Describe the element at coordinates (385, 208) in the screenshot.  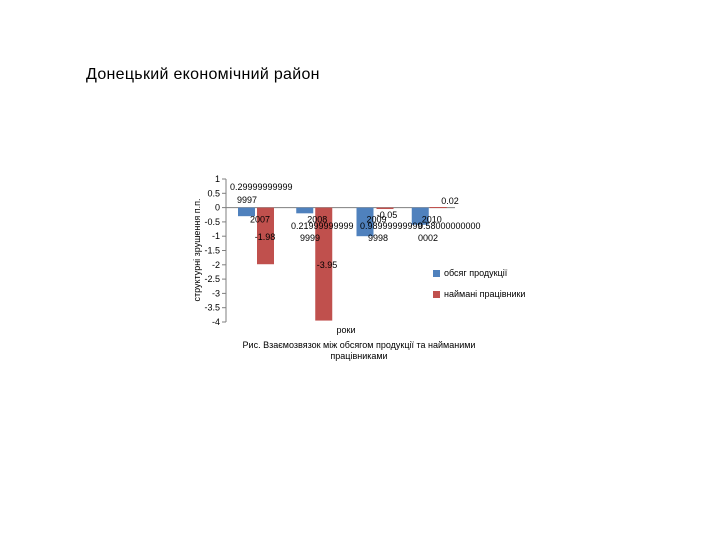
I see `bar-employees-2009` at that location.